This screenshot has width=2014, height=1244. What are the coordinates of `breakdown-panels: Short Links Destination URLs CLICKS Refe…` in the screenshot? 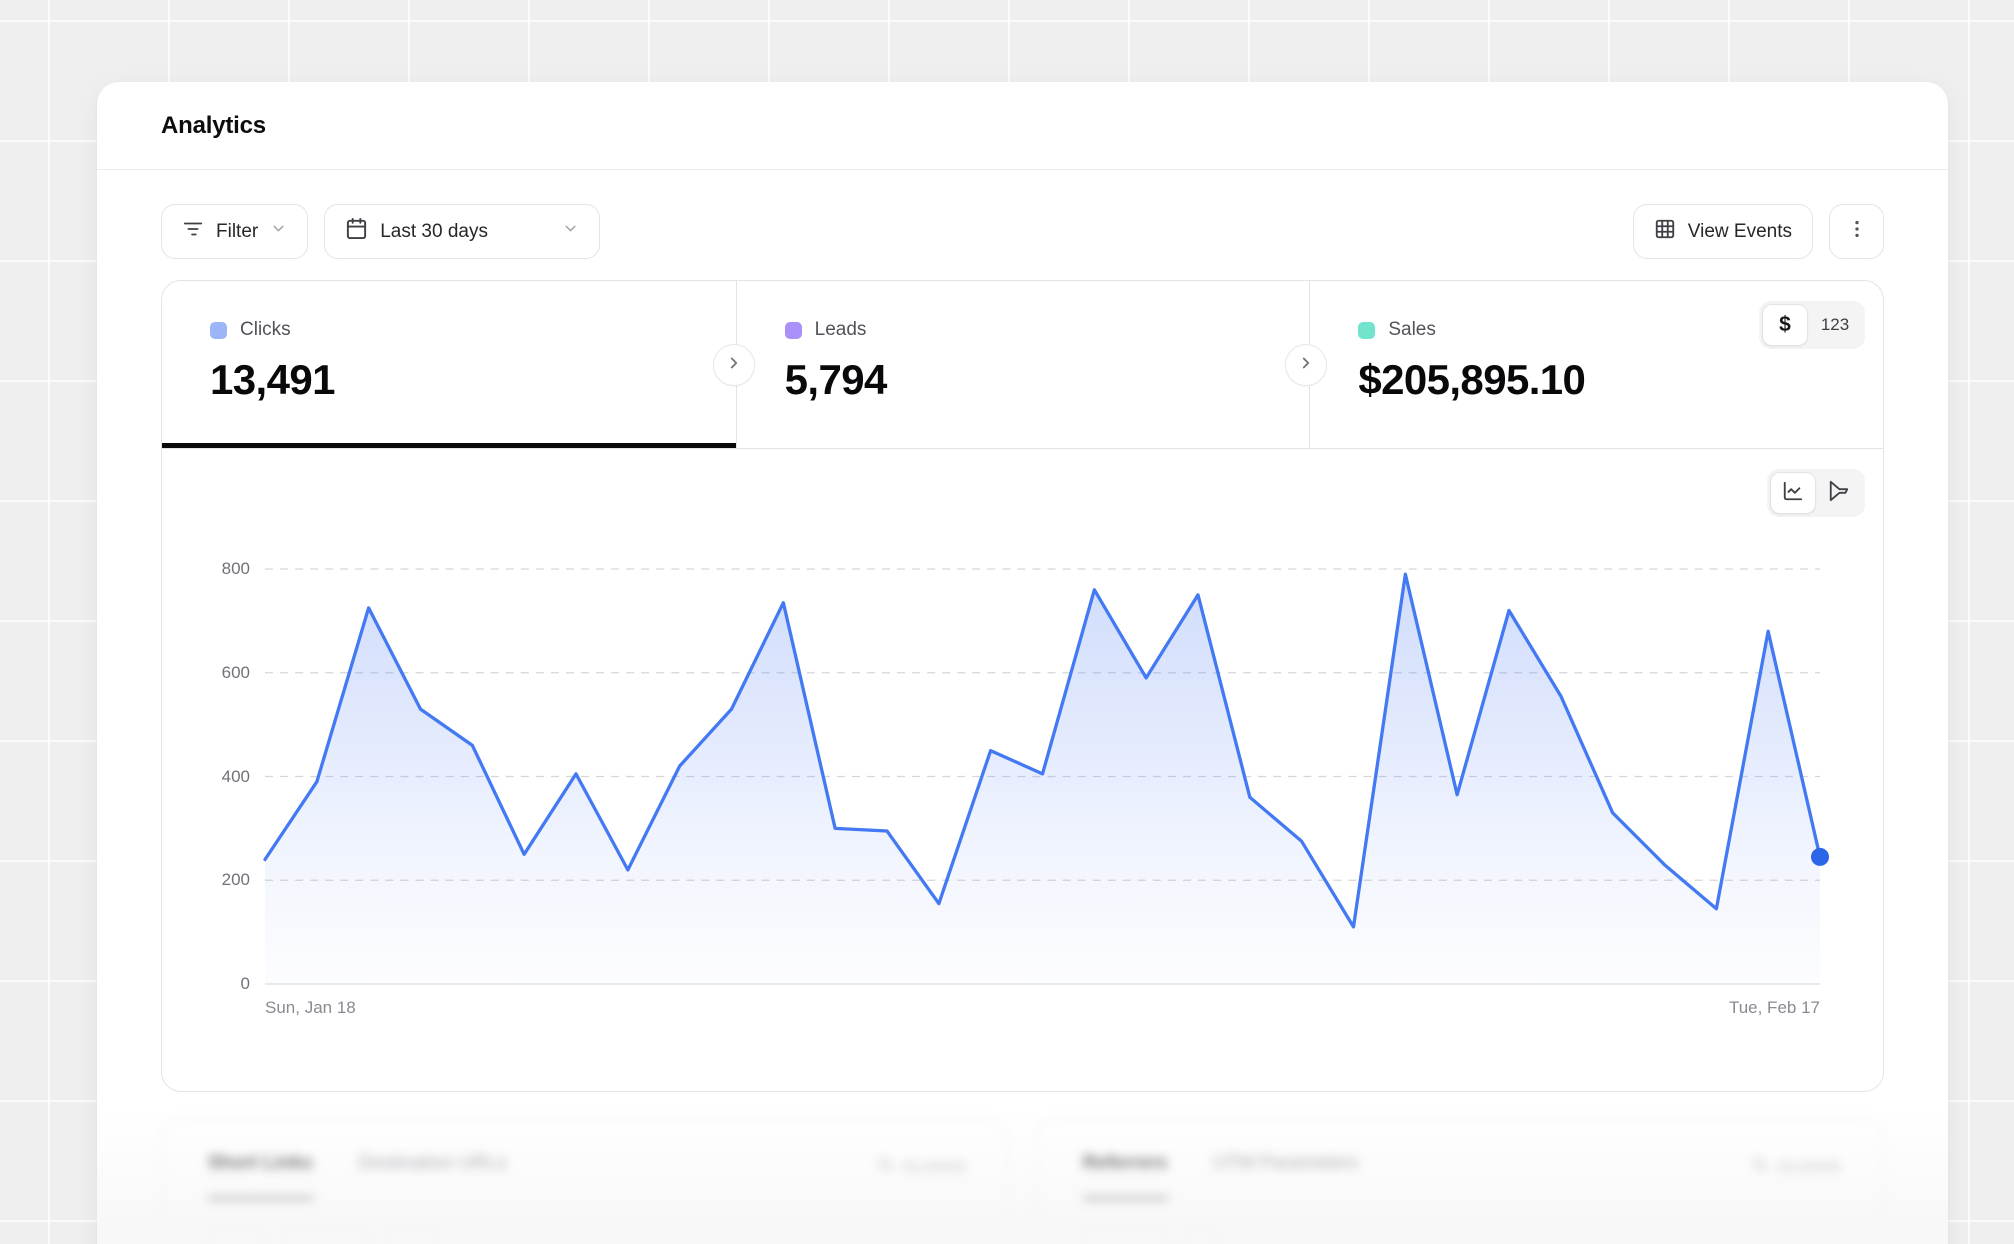 It's located at (1022, 1181).